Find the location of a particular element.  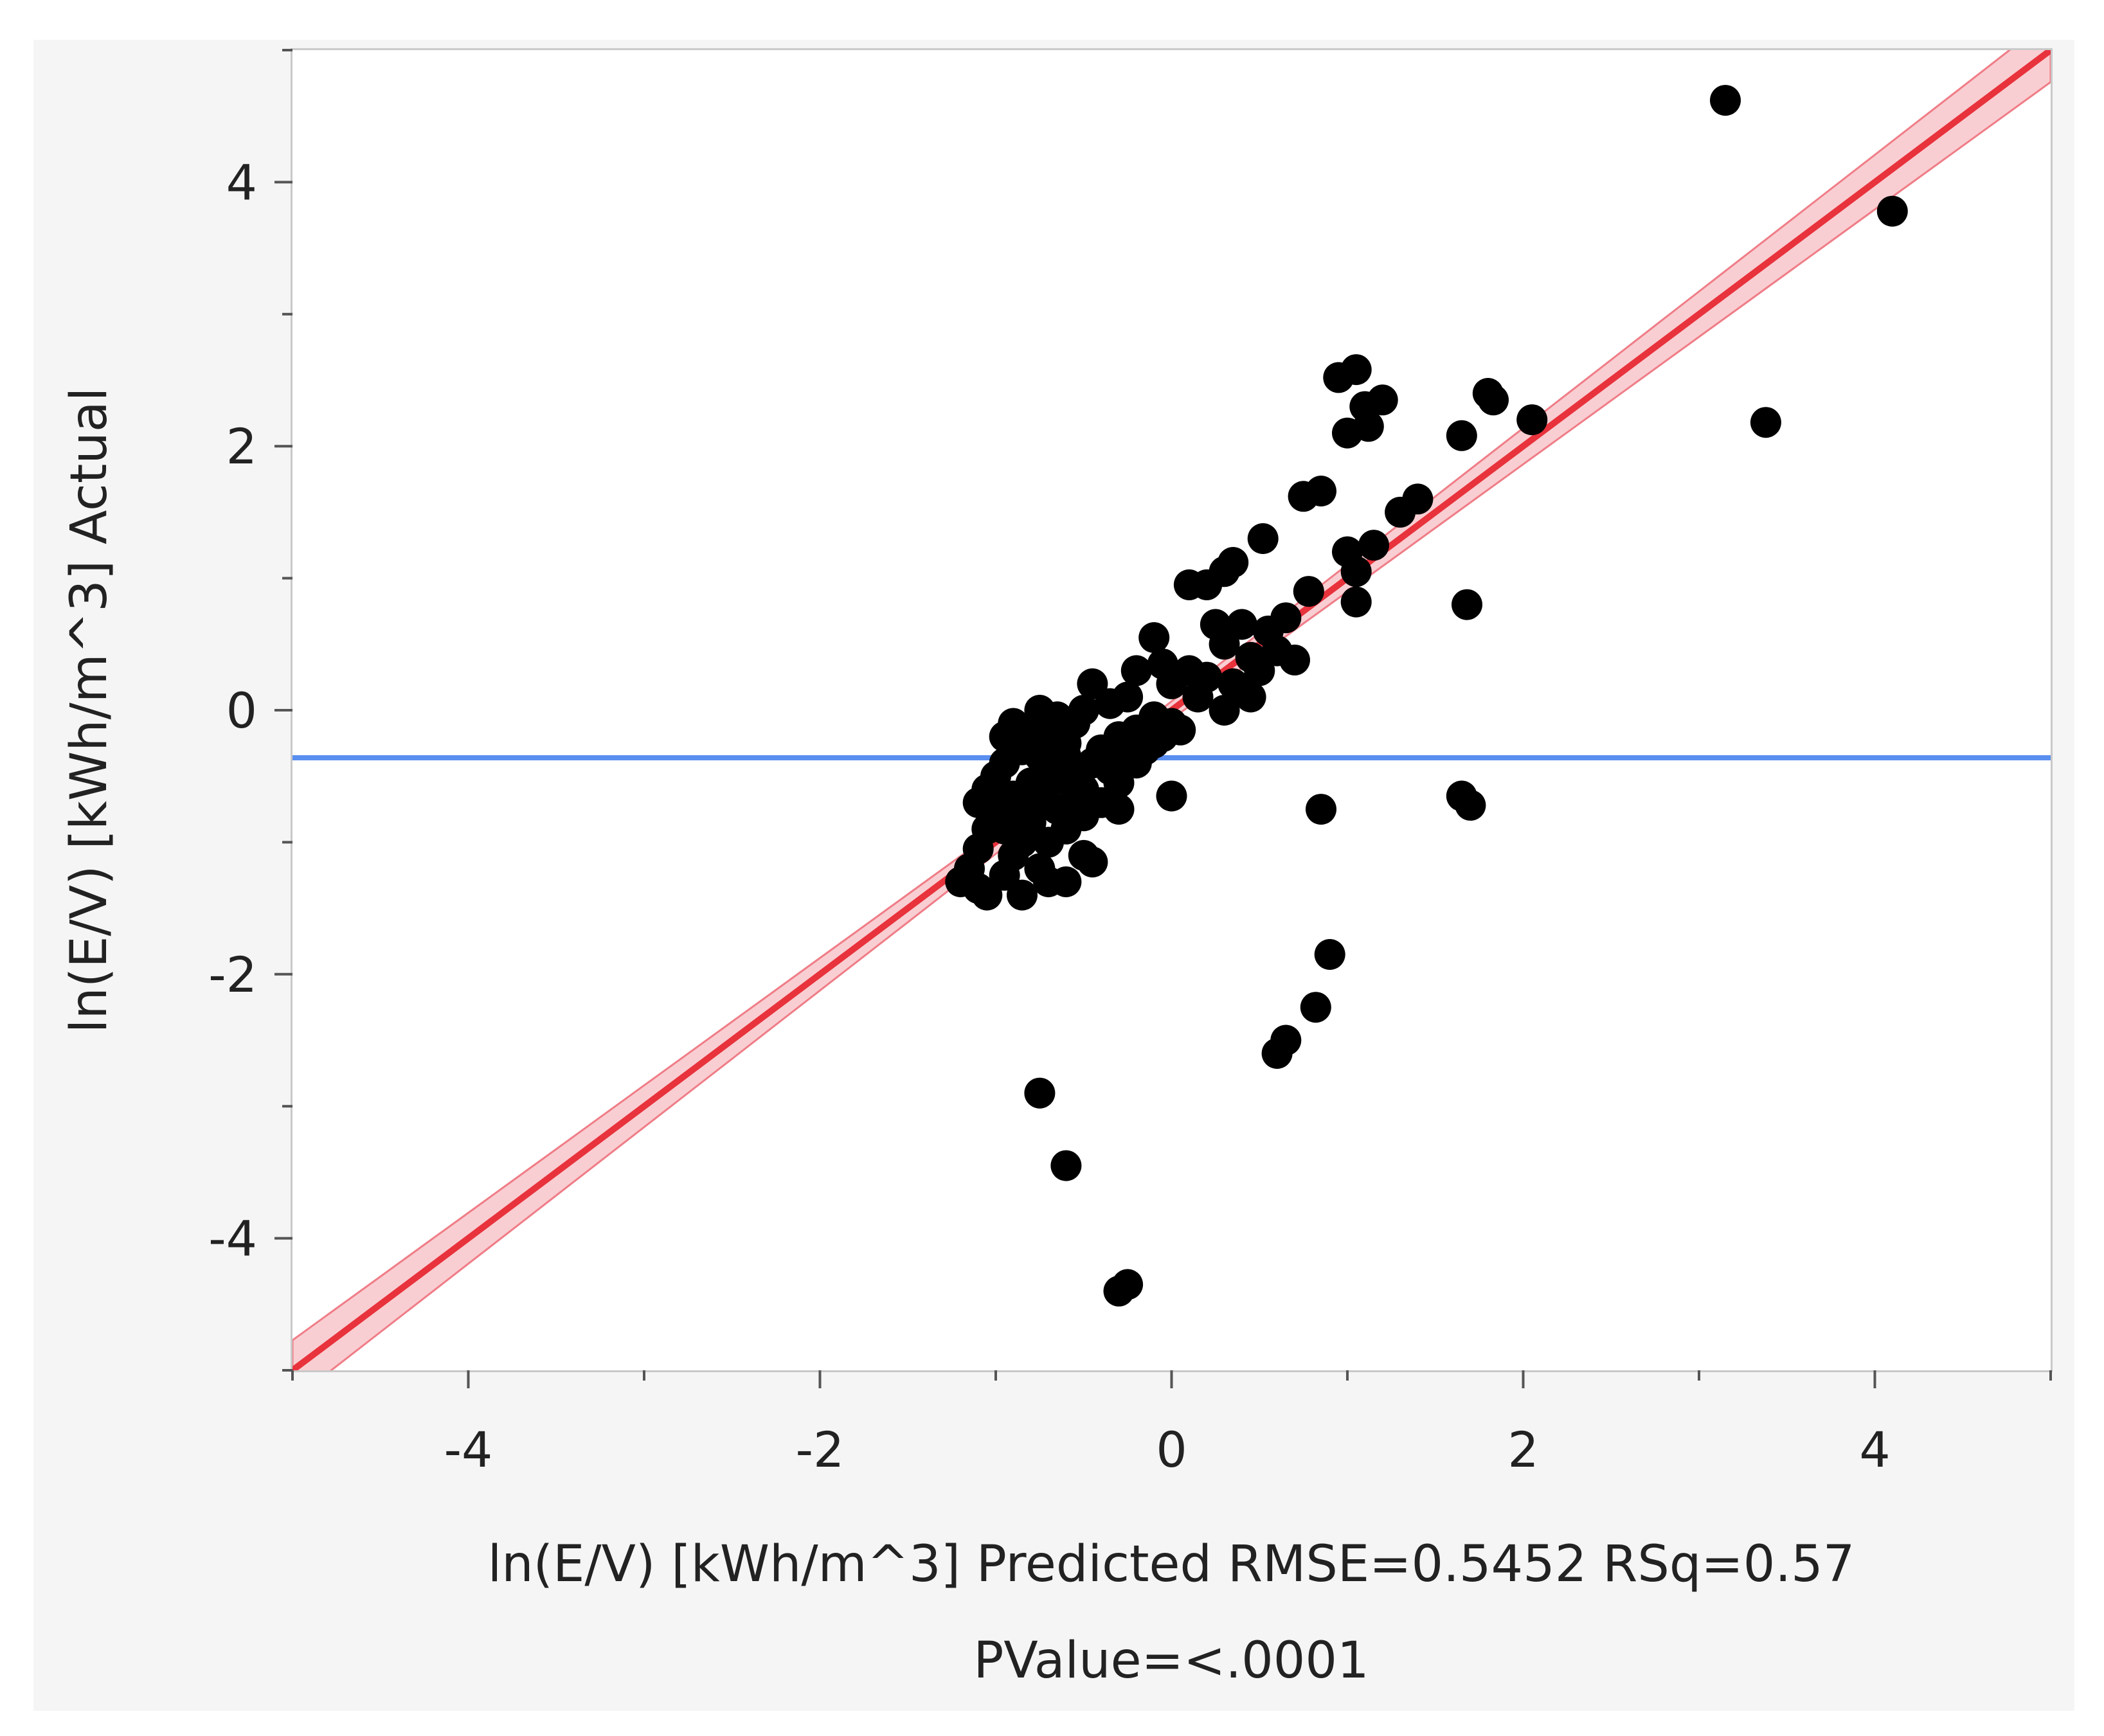

y-axis-title: ln(E/V) [kWh/m^3] Actual is located at coordinates (89, 711).